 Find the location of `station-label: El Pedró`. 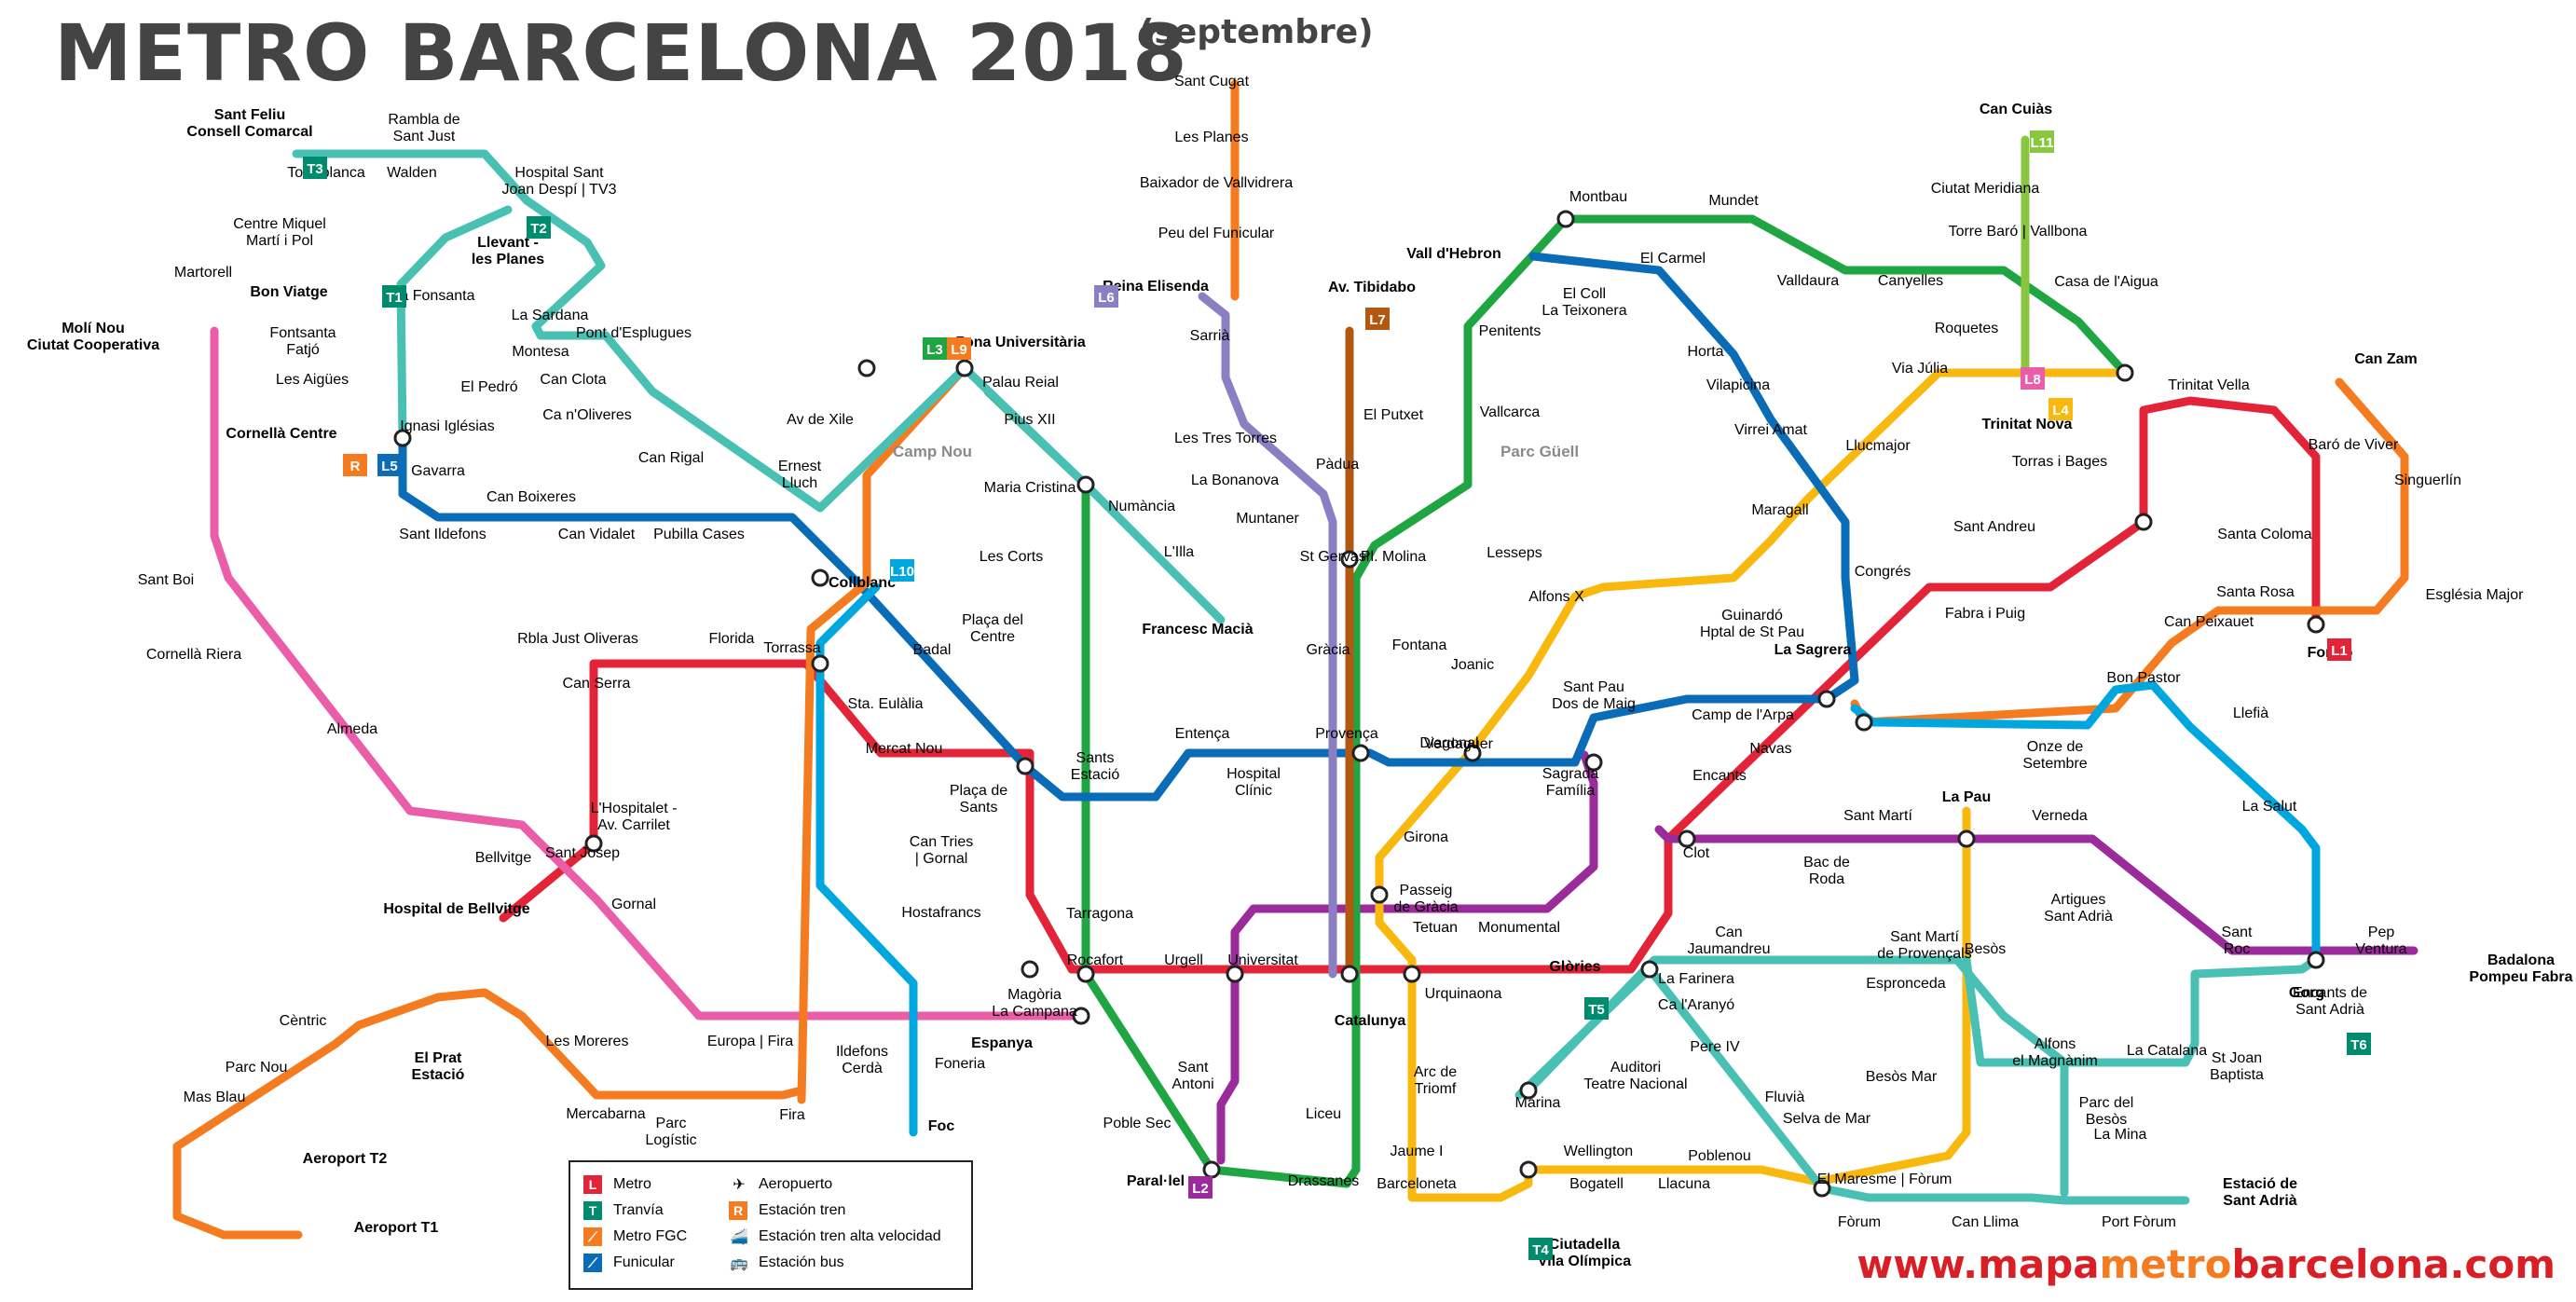

station-label: El Pedró is located at coordinates (488, 387).